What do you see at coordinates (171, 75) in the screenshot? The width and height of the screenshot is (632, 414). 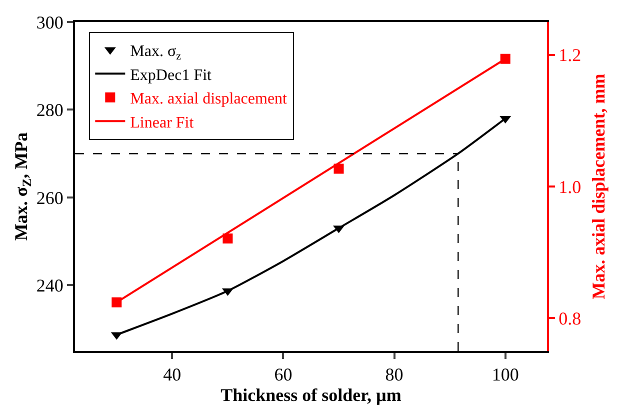 I see `legend-label: ExpDec1 Fit` at bounding box center [171, 75].